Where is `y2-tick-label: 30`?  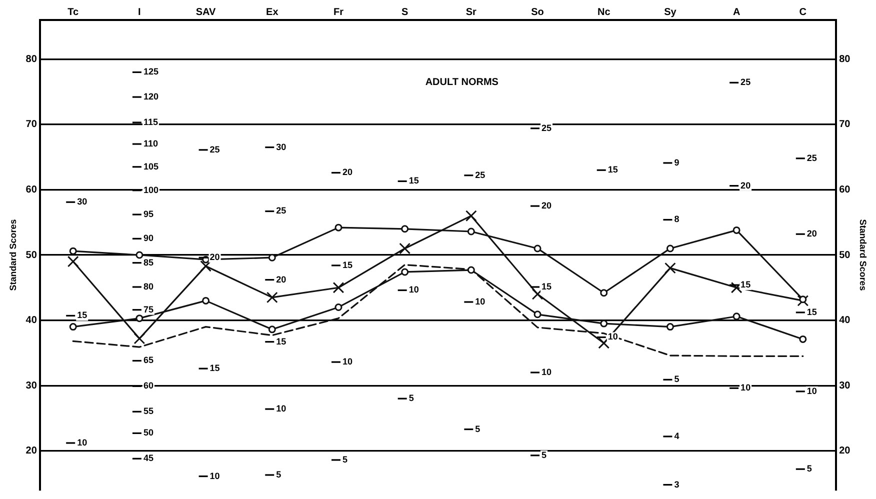
y2-tick-label: 30 is located at coordinates (845, 386).